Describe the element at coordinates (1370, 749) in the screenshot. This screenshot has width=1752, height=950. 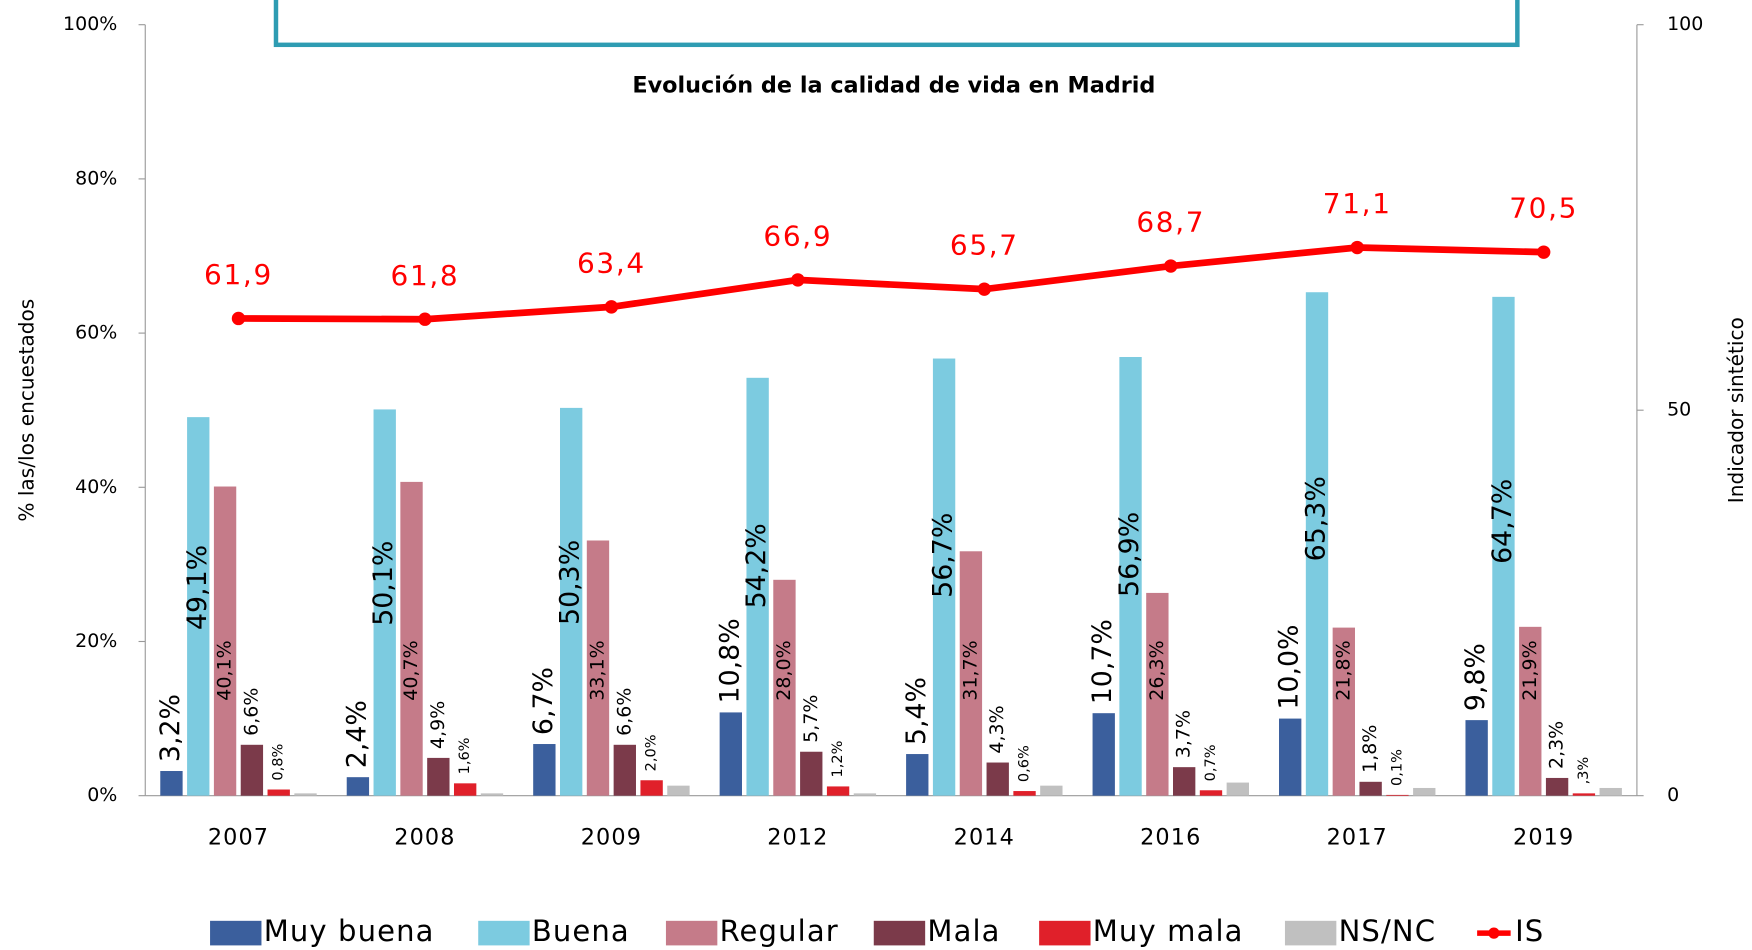
I see `value-label: 1,8%` at that location.